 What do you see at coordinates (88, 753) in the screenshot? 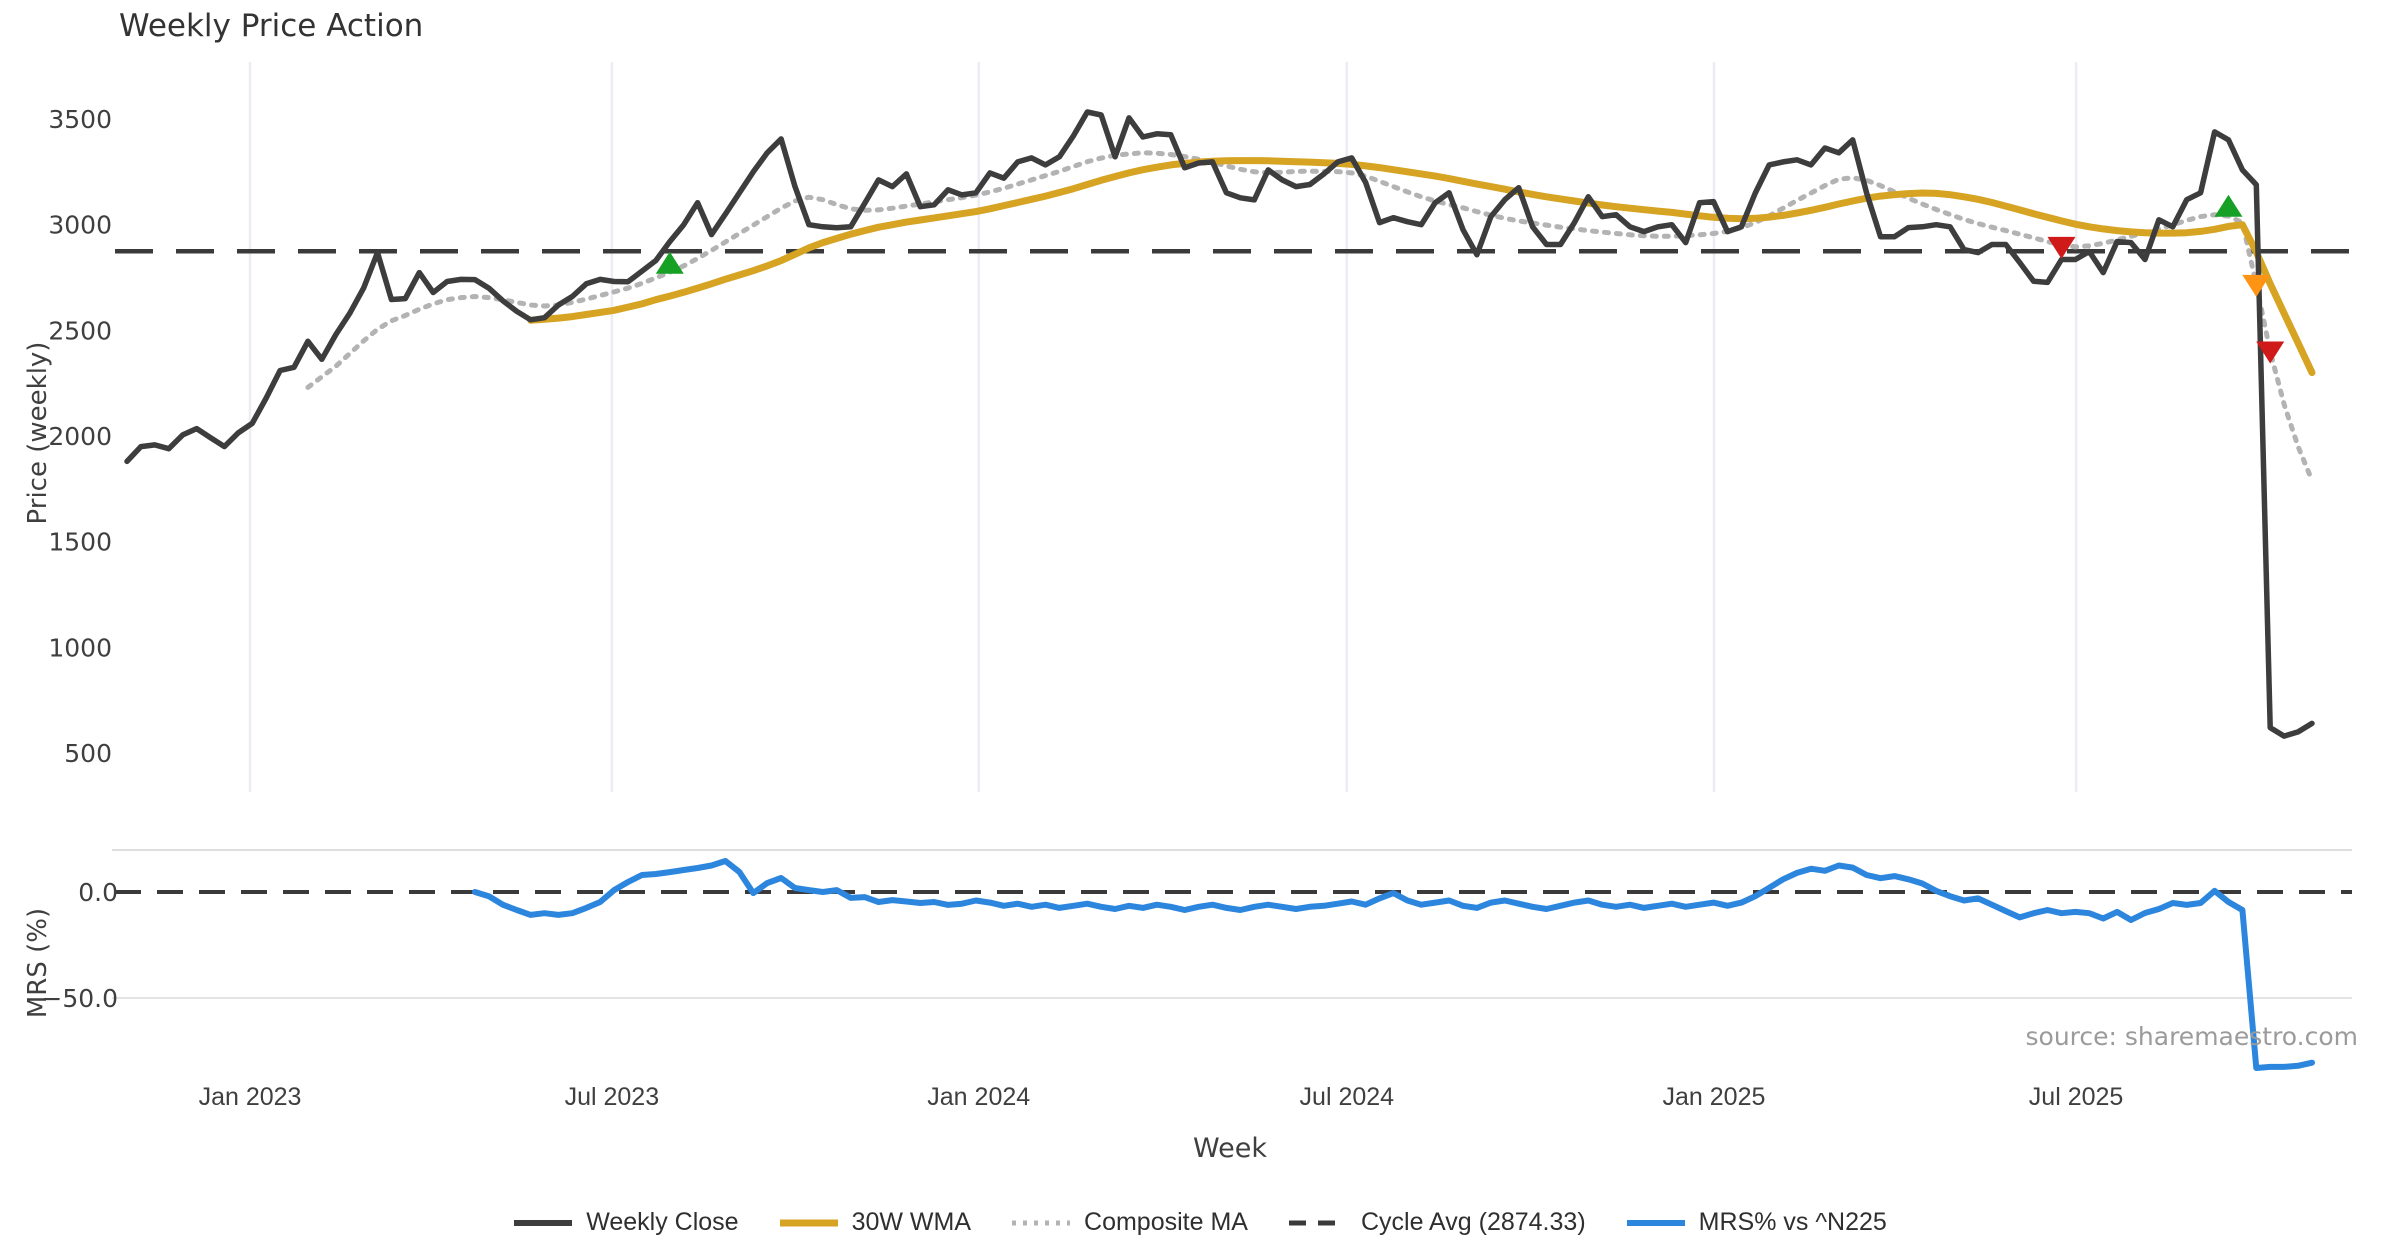
I see `price-tick-label: 500` at bounding box center [88, 753].